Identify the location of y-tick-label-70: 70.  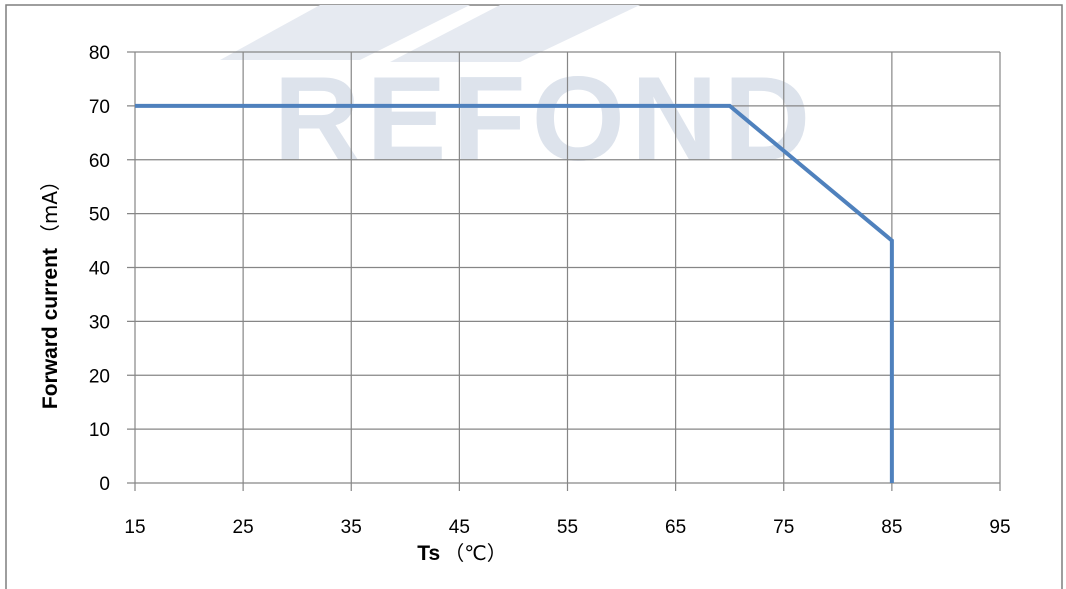
(99, 107).